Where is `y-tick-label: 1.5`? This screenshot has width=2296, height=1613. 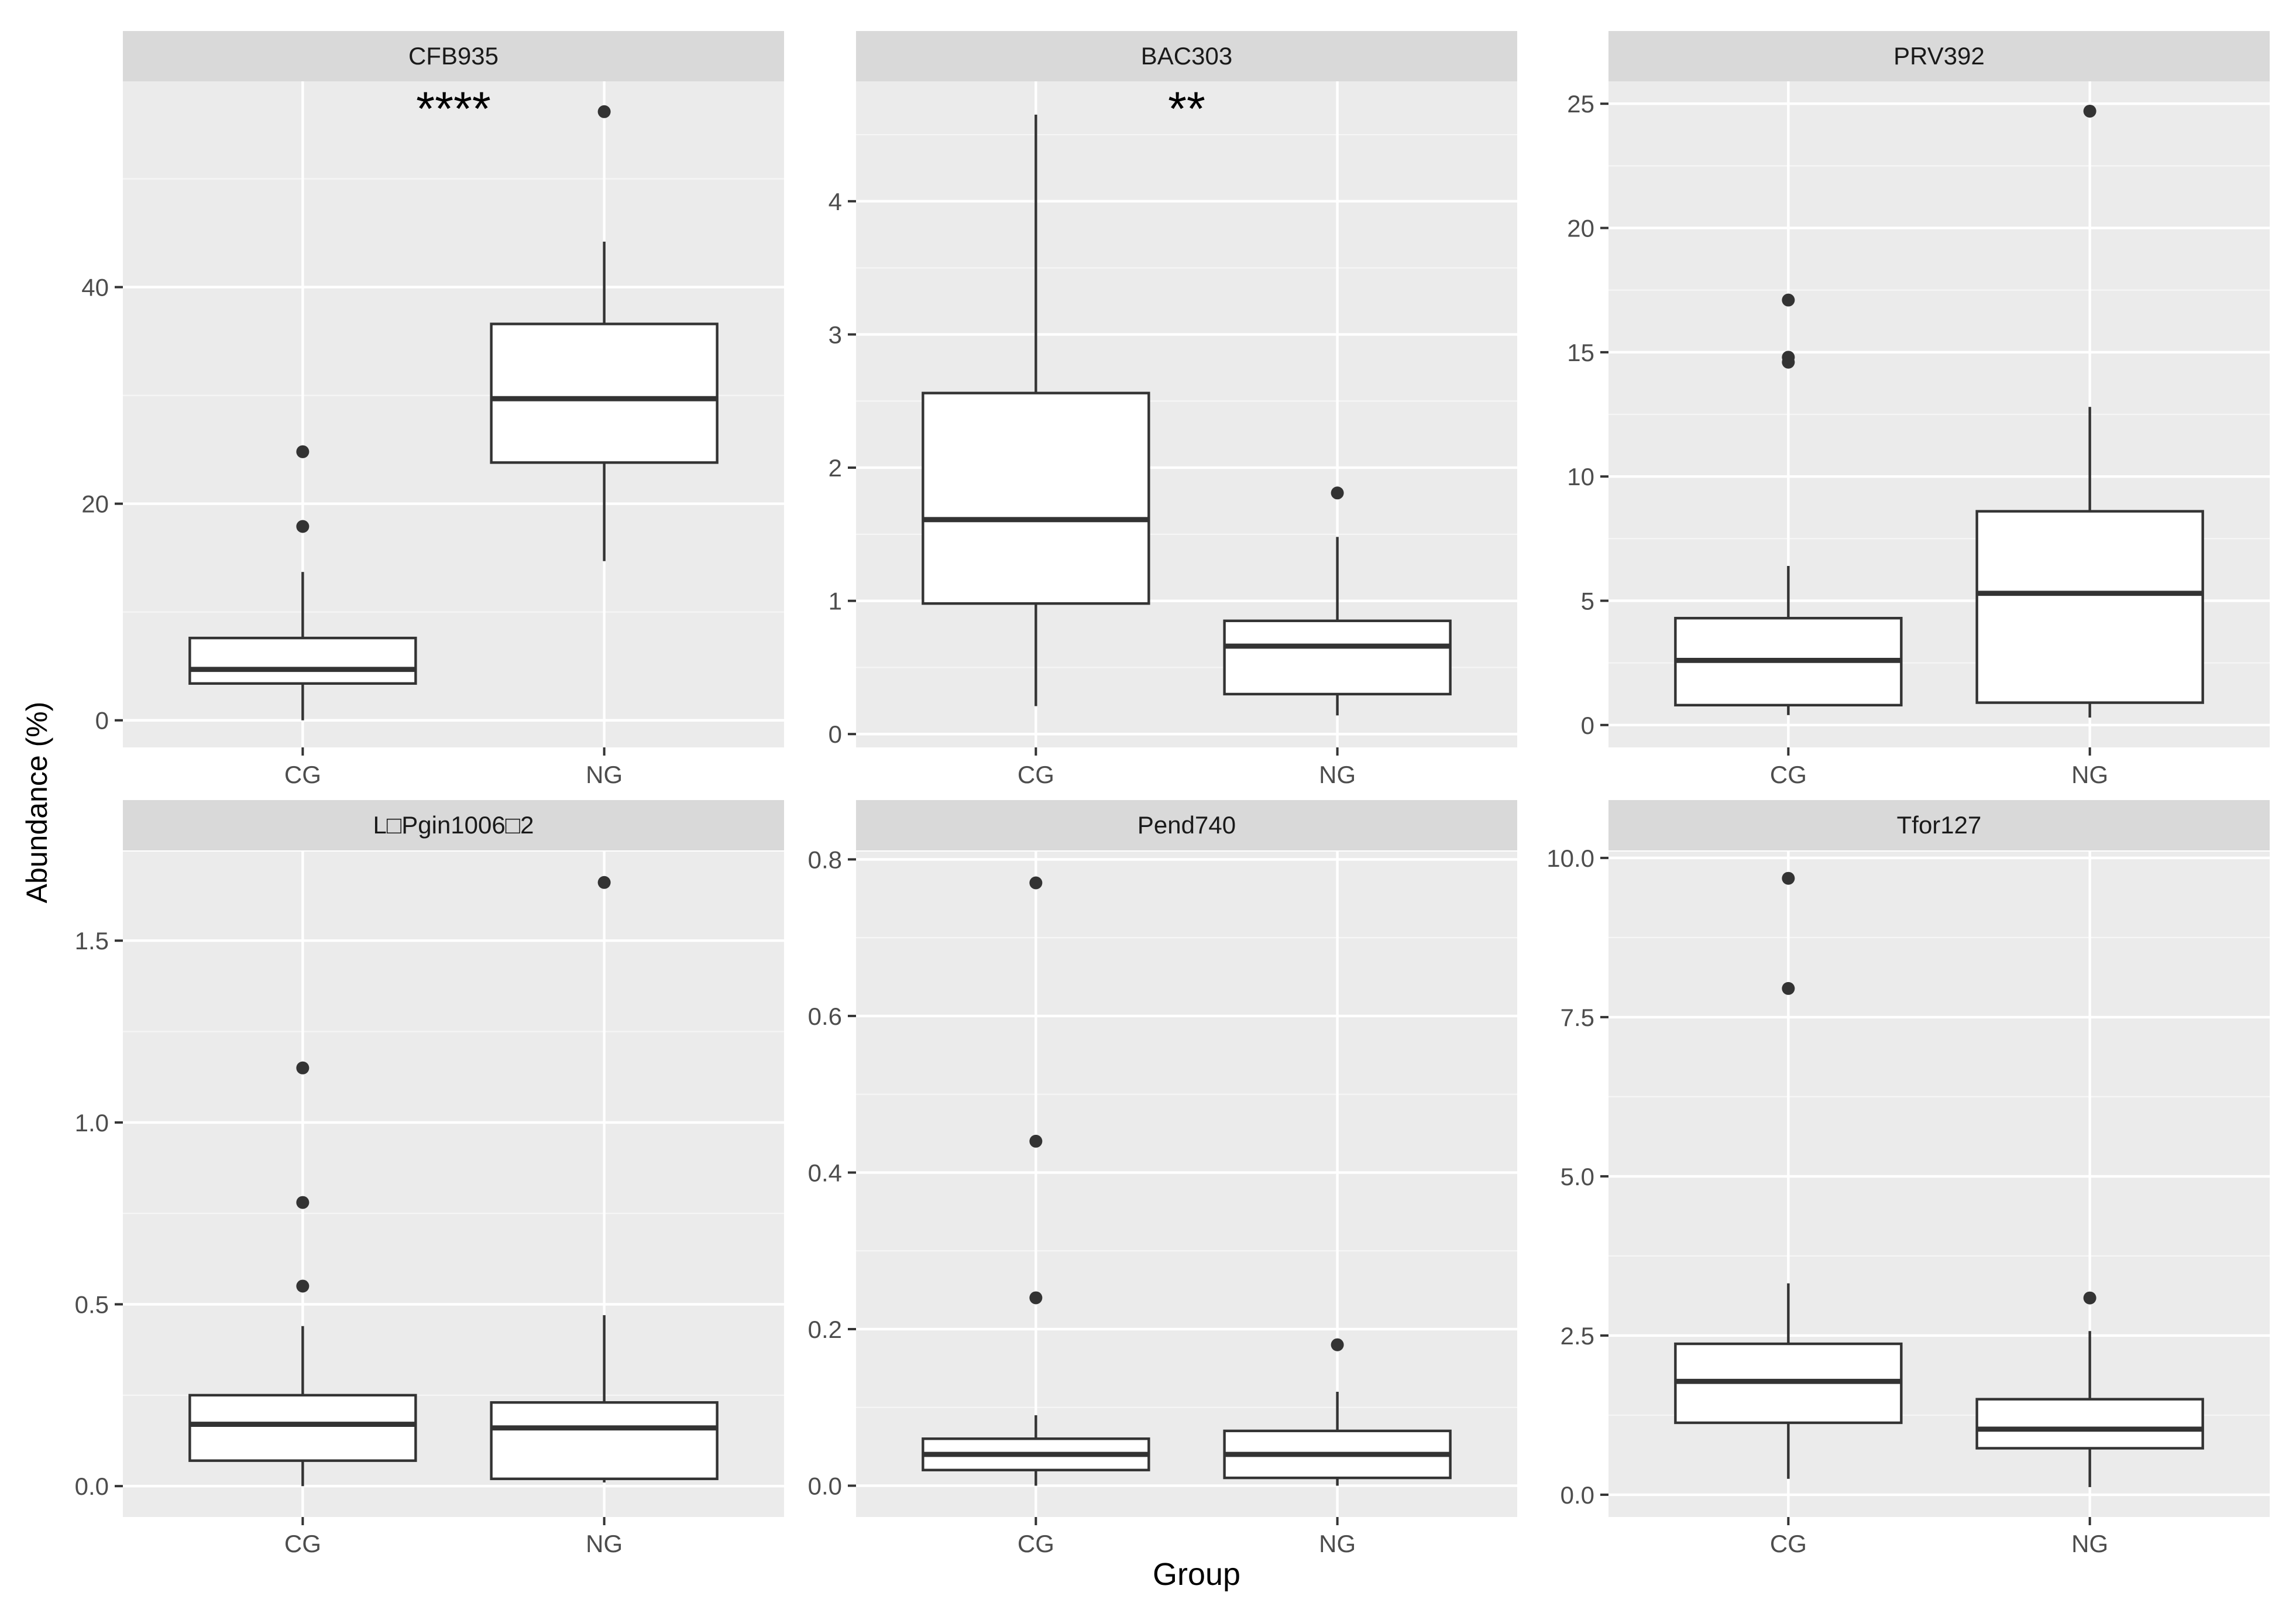
y-tick-label: 1.5 is located at coordinates (92, 941).